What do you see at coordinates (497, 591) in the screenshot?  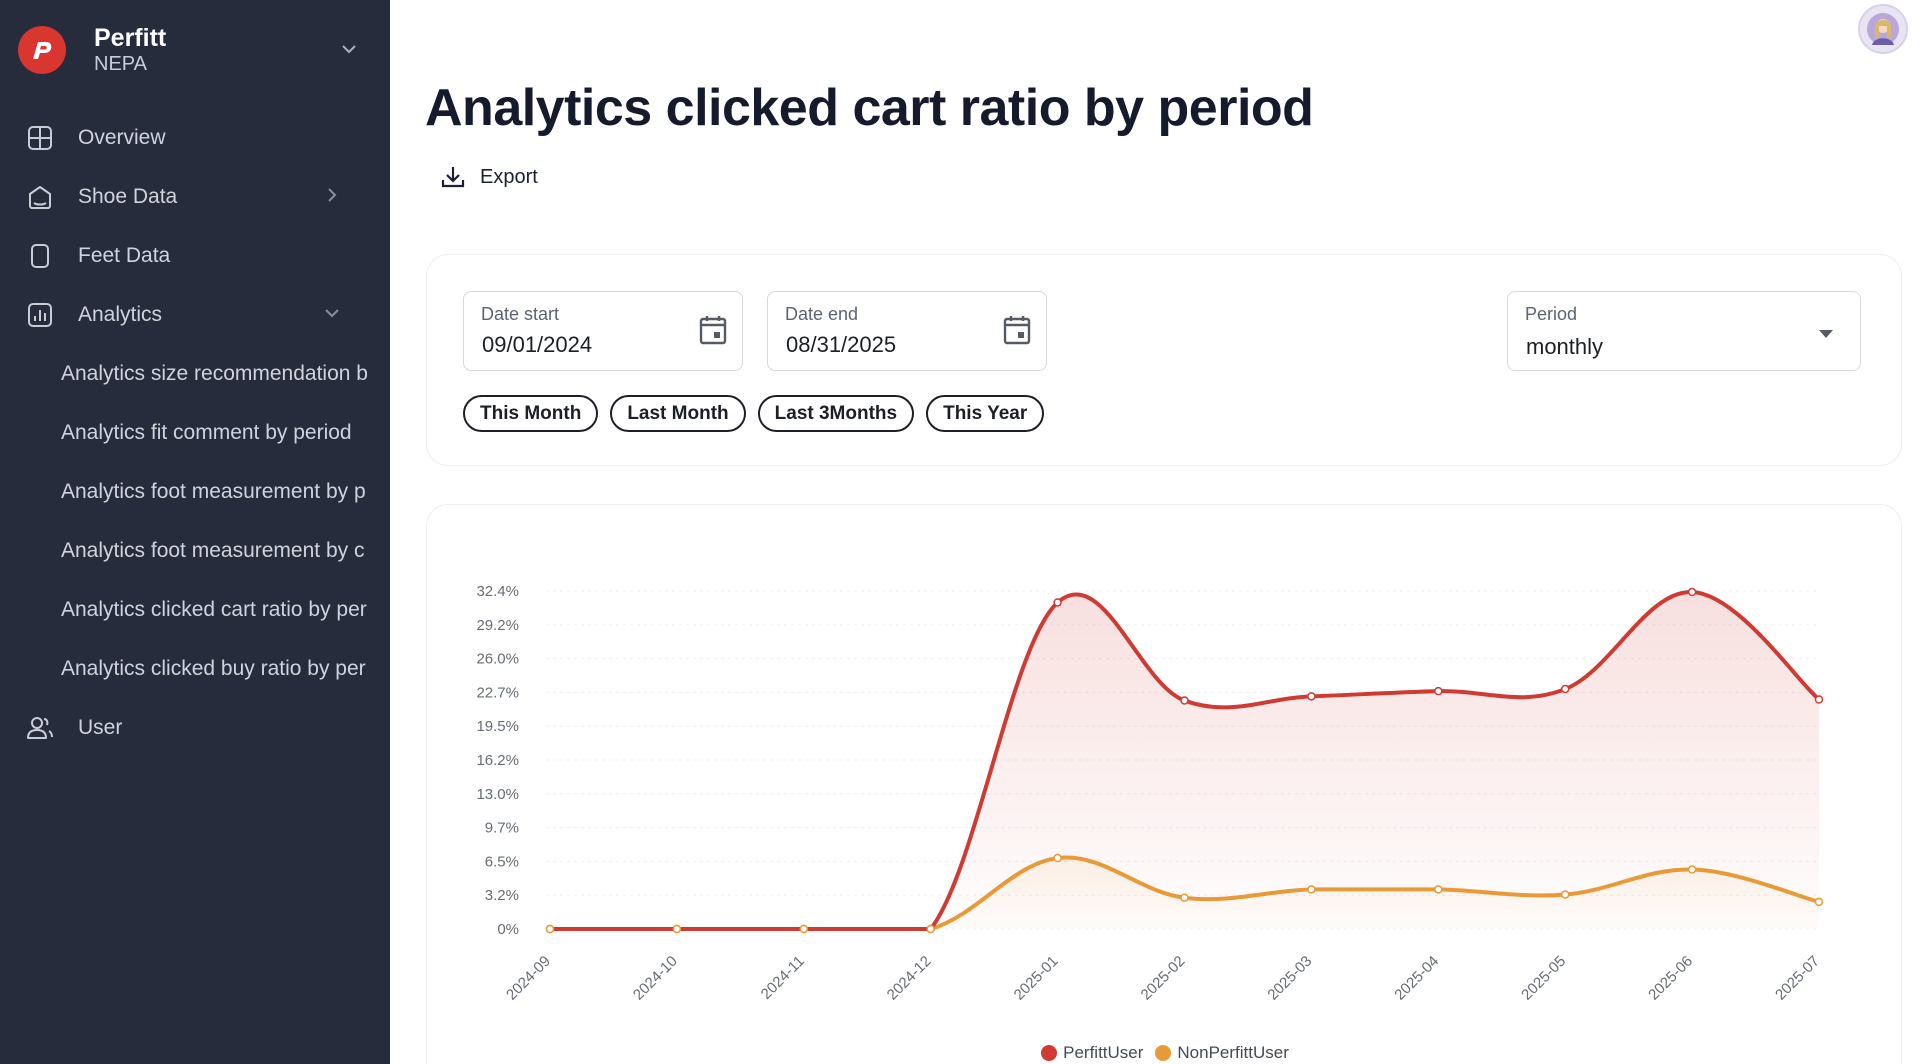 I see `y-tick-label: 32.4%` at bounding box center [497, 591].